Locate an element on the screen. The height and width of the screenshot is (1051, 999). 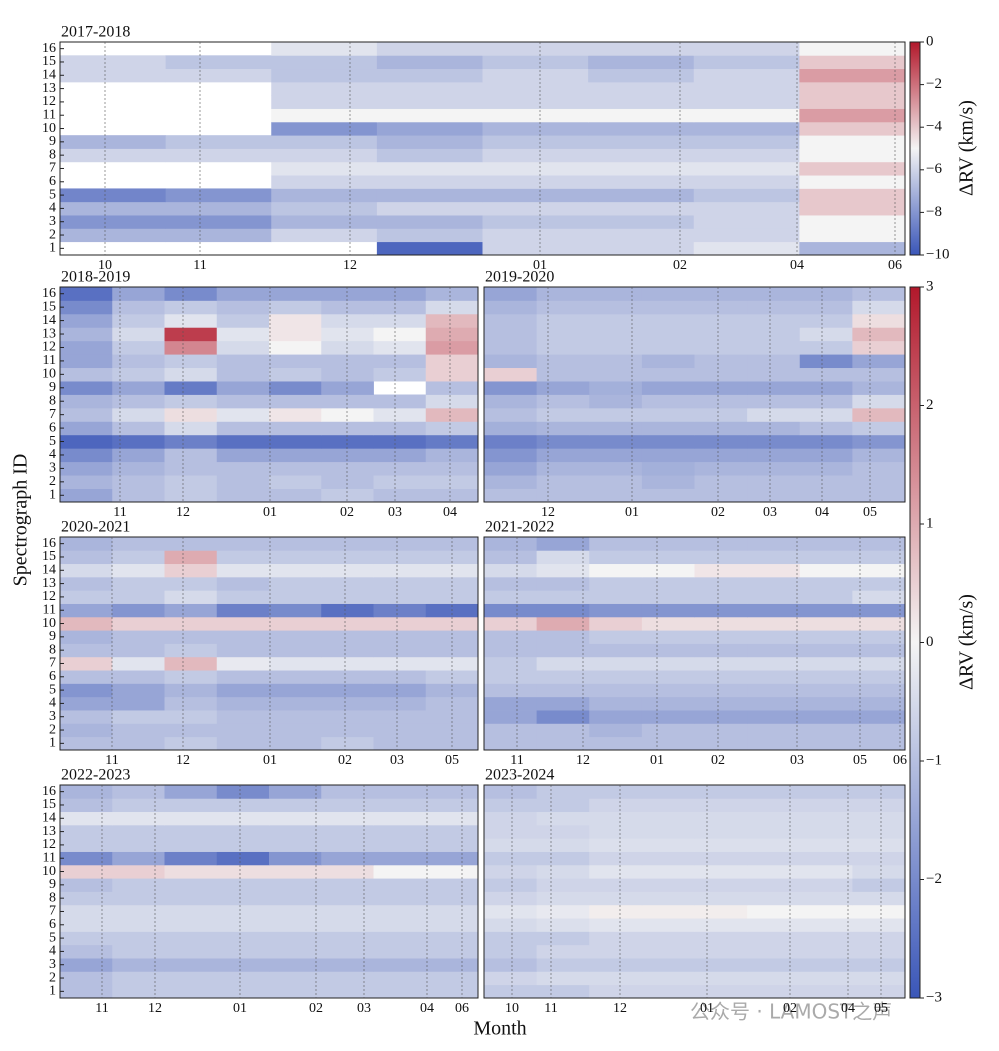
y-tick-label: 1 is located at coordinates (52, 743).